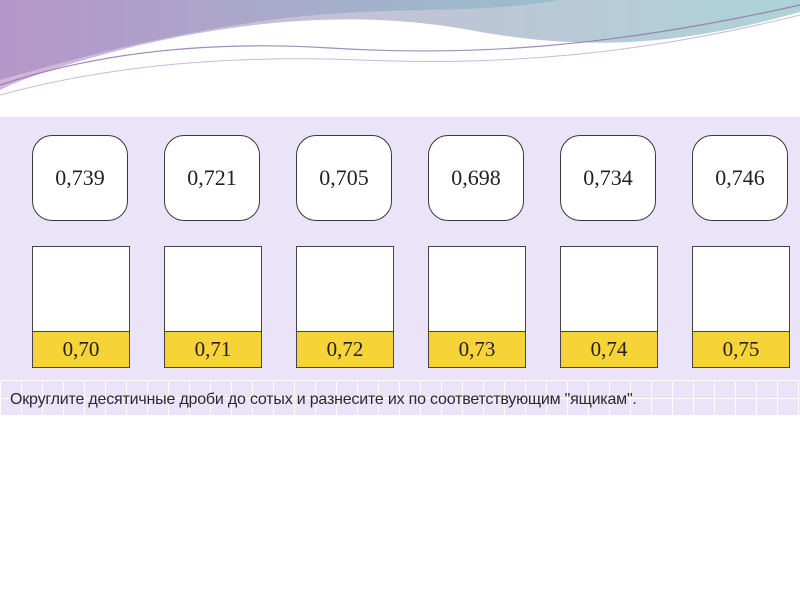 The width and height of the screenshot is (800, 600). What do you see at coordinates (741, 349) in the screenshot?
I see `drop-box-label: 0,75` at bounding box center [741, 349].